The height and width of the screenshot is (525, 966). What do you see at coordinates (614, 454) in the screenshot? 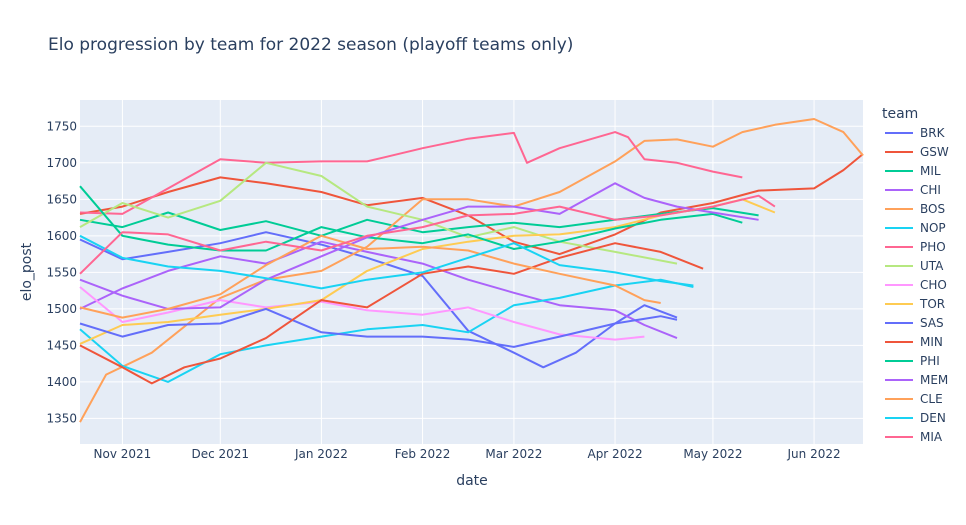
I see `x-tick-label: Apr 2022` at bounding box center [614, 454].